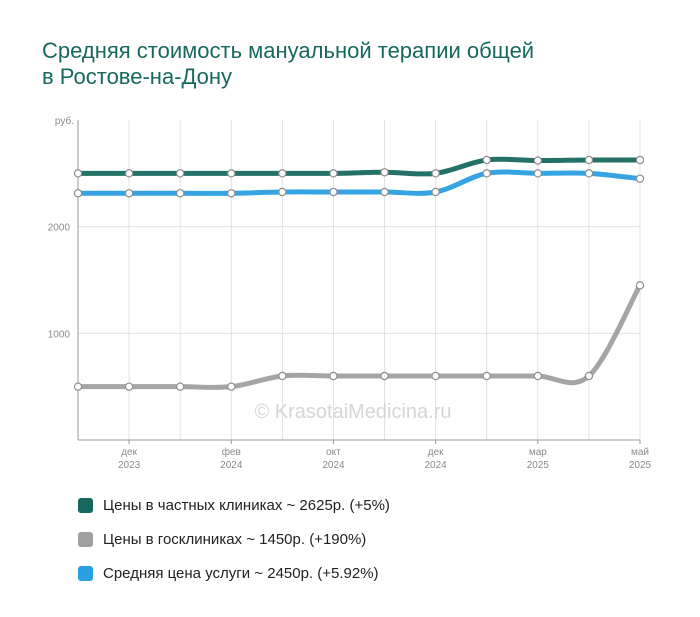 This screenshot has width=700, height=617. I want to click on legend-item-private: Цены в частных клиниках ~ 2625р. (+5%), so click(234, 505).